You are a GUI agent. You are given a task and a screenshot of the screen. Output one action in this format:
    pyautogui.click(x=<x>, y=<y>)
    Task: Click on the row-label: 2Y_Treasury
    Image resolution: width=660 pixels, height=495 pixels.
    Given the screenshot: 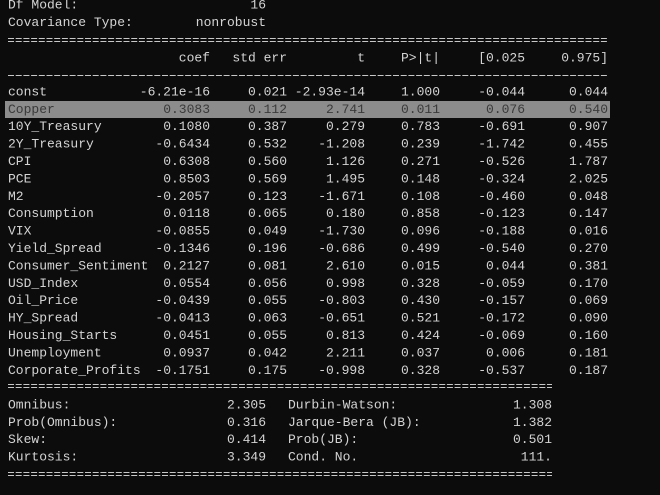 What is the action you would take?
    pyautogui.click(x=51, y=144)
    